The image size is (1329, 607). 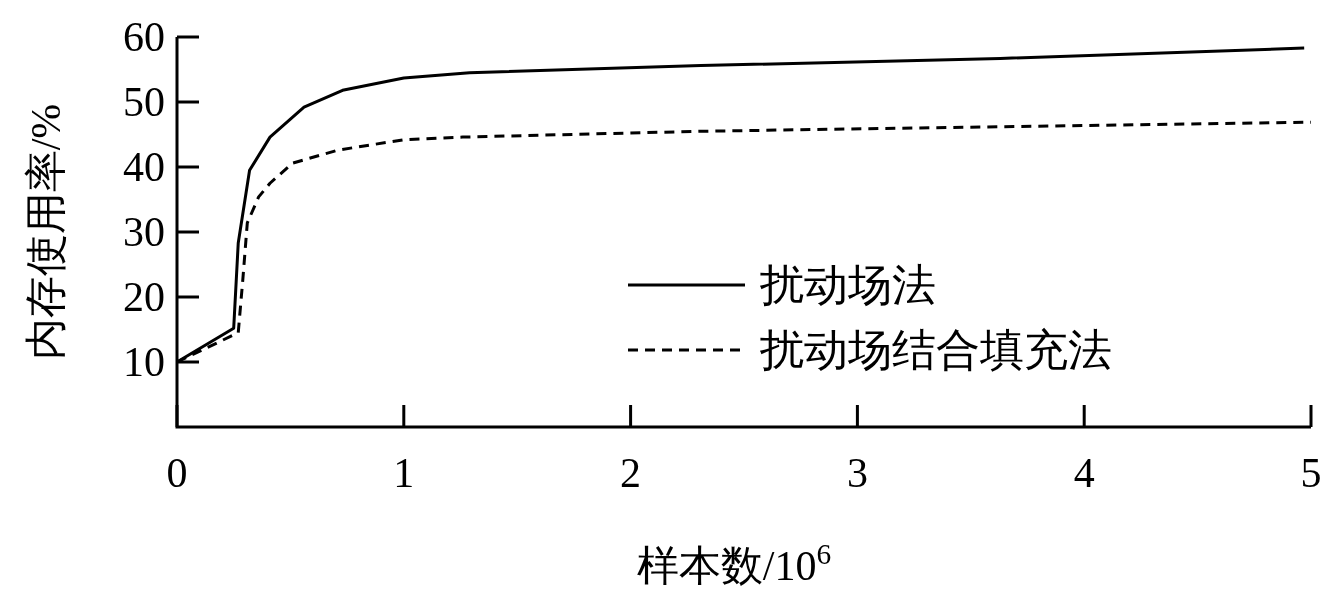 What do you see at coordinates (404, 473) in the screenshot?
I see `x-tick-label: 1` at bounding box center [404, 473].